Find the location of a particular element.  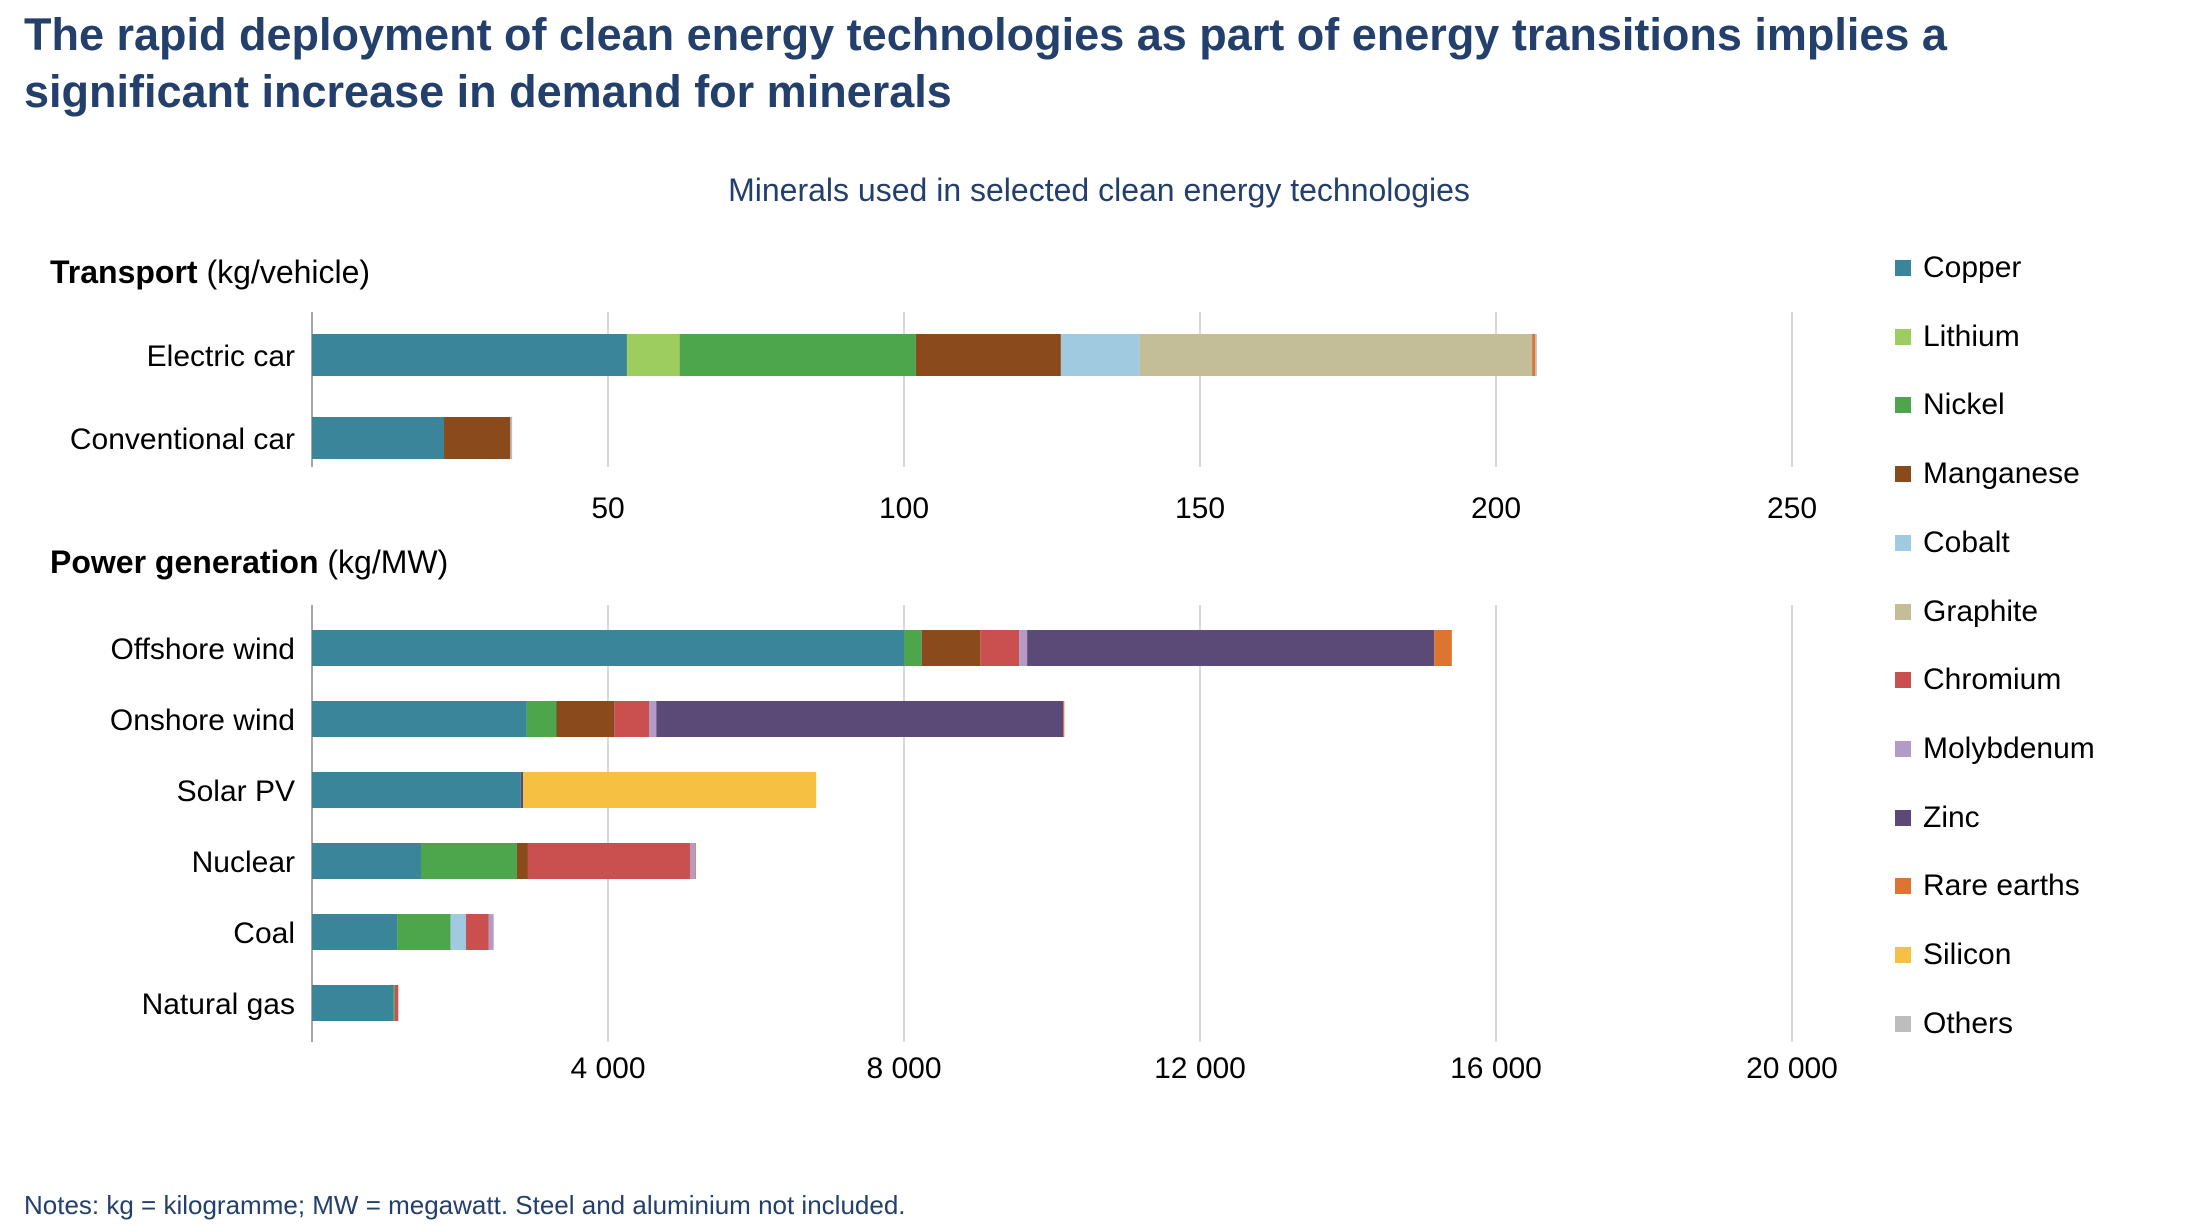

bar-segment-nuclear-manganese is located at coordinates (522, 861).